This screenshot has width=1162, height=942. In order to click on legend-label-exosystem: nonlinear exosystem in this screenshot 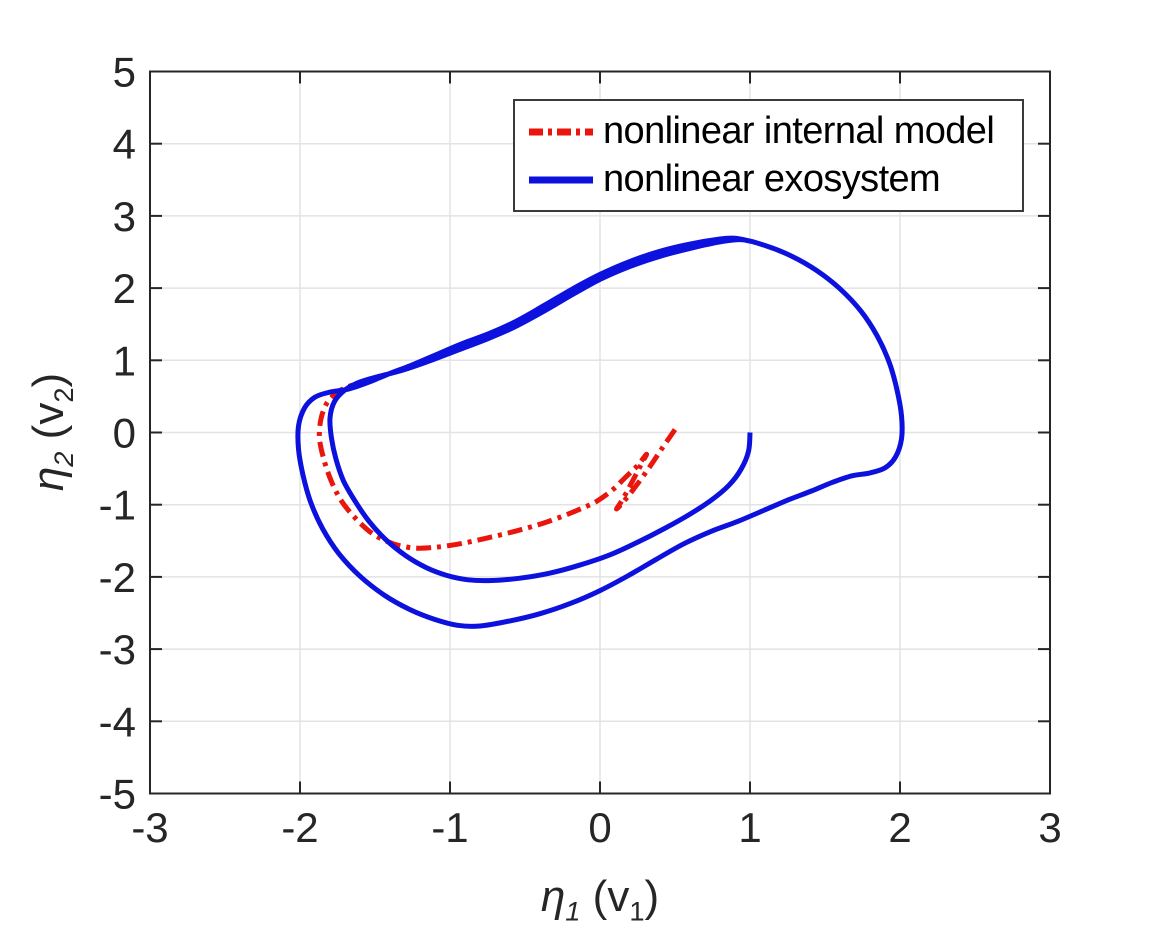, I will do `click(772, 179)`.